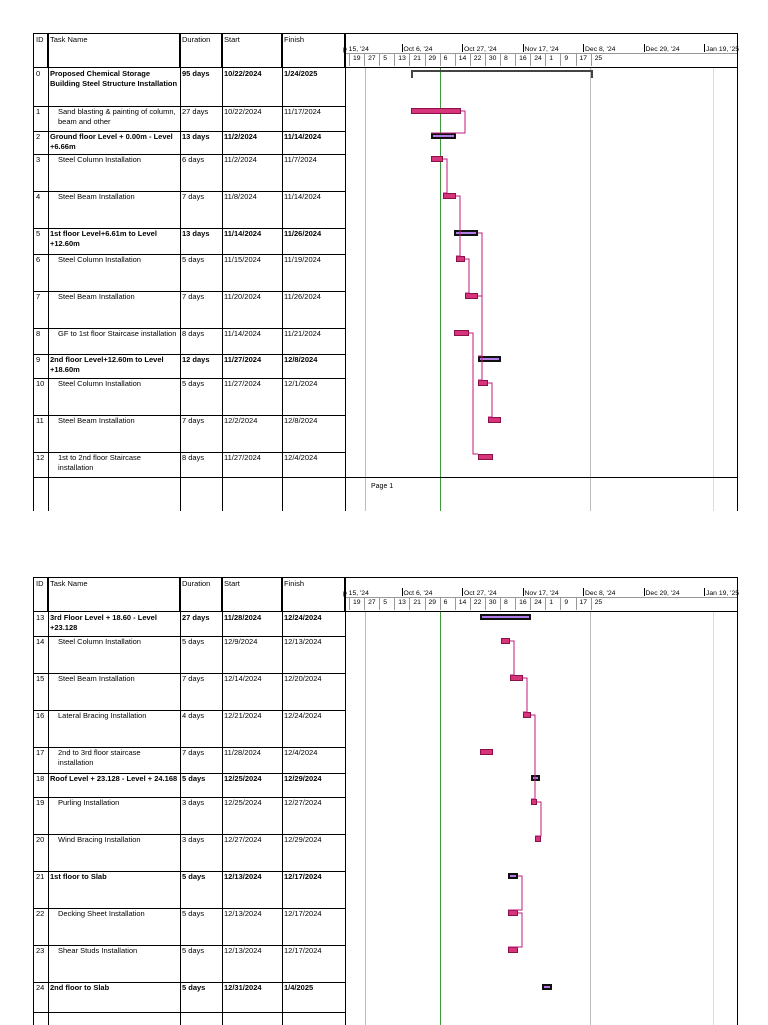  What do you see at coordinates (462, 602) in the screenshot?
I see `timeline-day-label: 14` at bounding box center [462, 602].